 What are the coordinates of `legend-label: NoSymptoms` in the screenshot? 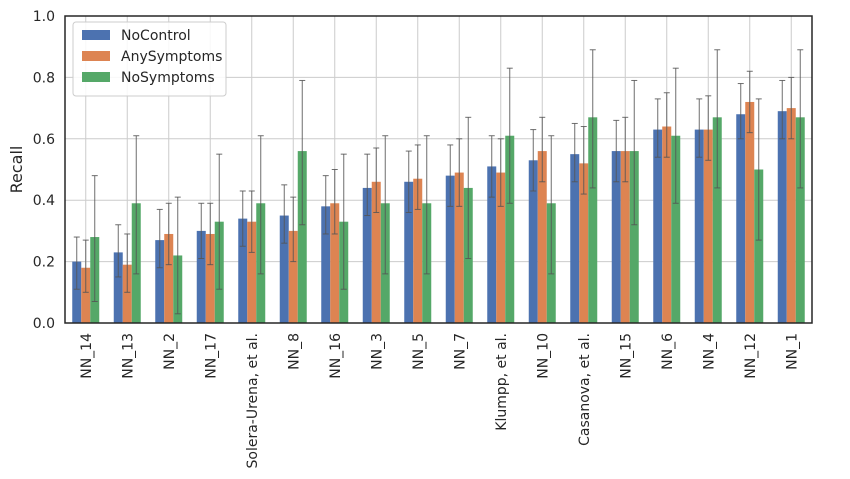 It's located at (168, 78).